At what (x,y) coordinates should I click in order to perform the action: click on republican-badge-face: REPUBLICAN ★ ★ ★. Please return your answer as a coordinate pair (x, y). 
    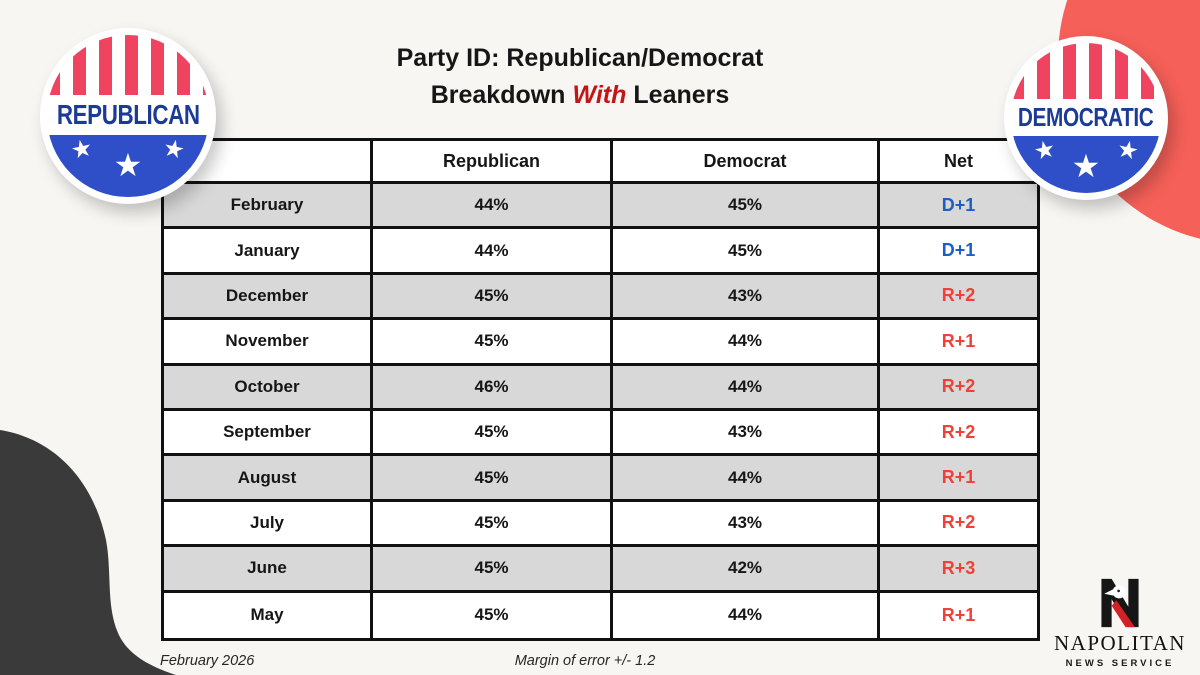
    Looking at the image, I should click on (128, 116).